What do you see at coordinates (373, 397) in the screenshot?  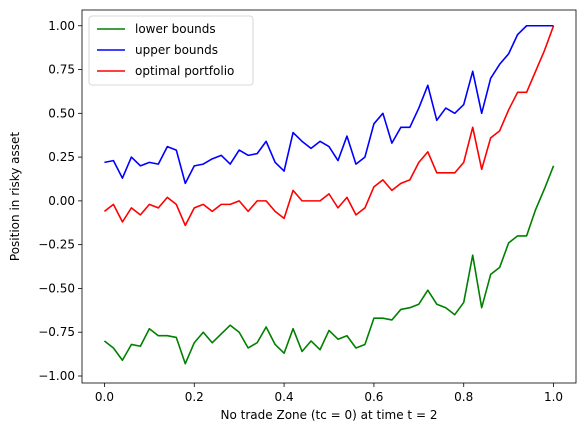 I see `x-tick-label: 0.6` at bounding box center [373, 397].